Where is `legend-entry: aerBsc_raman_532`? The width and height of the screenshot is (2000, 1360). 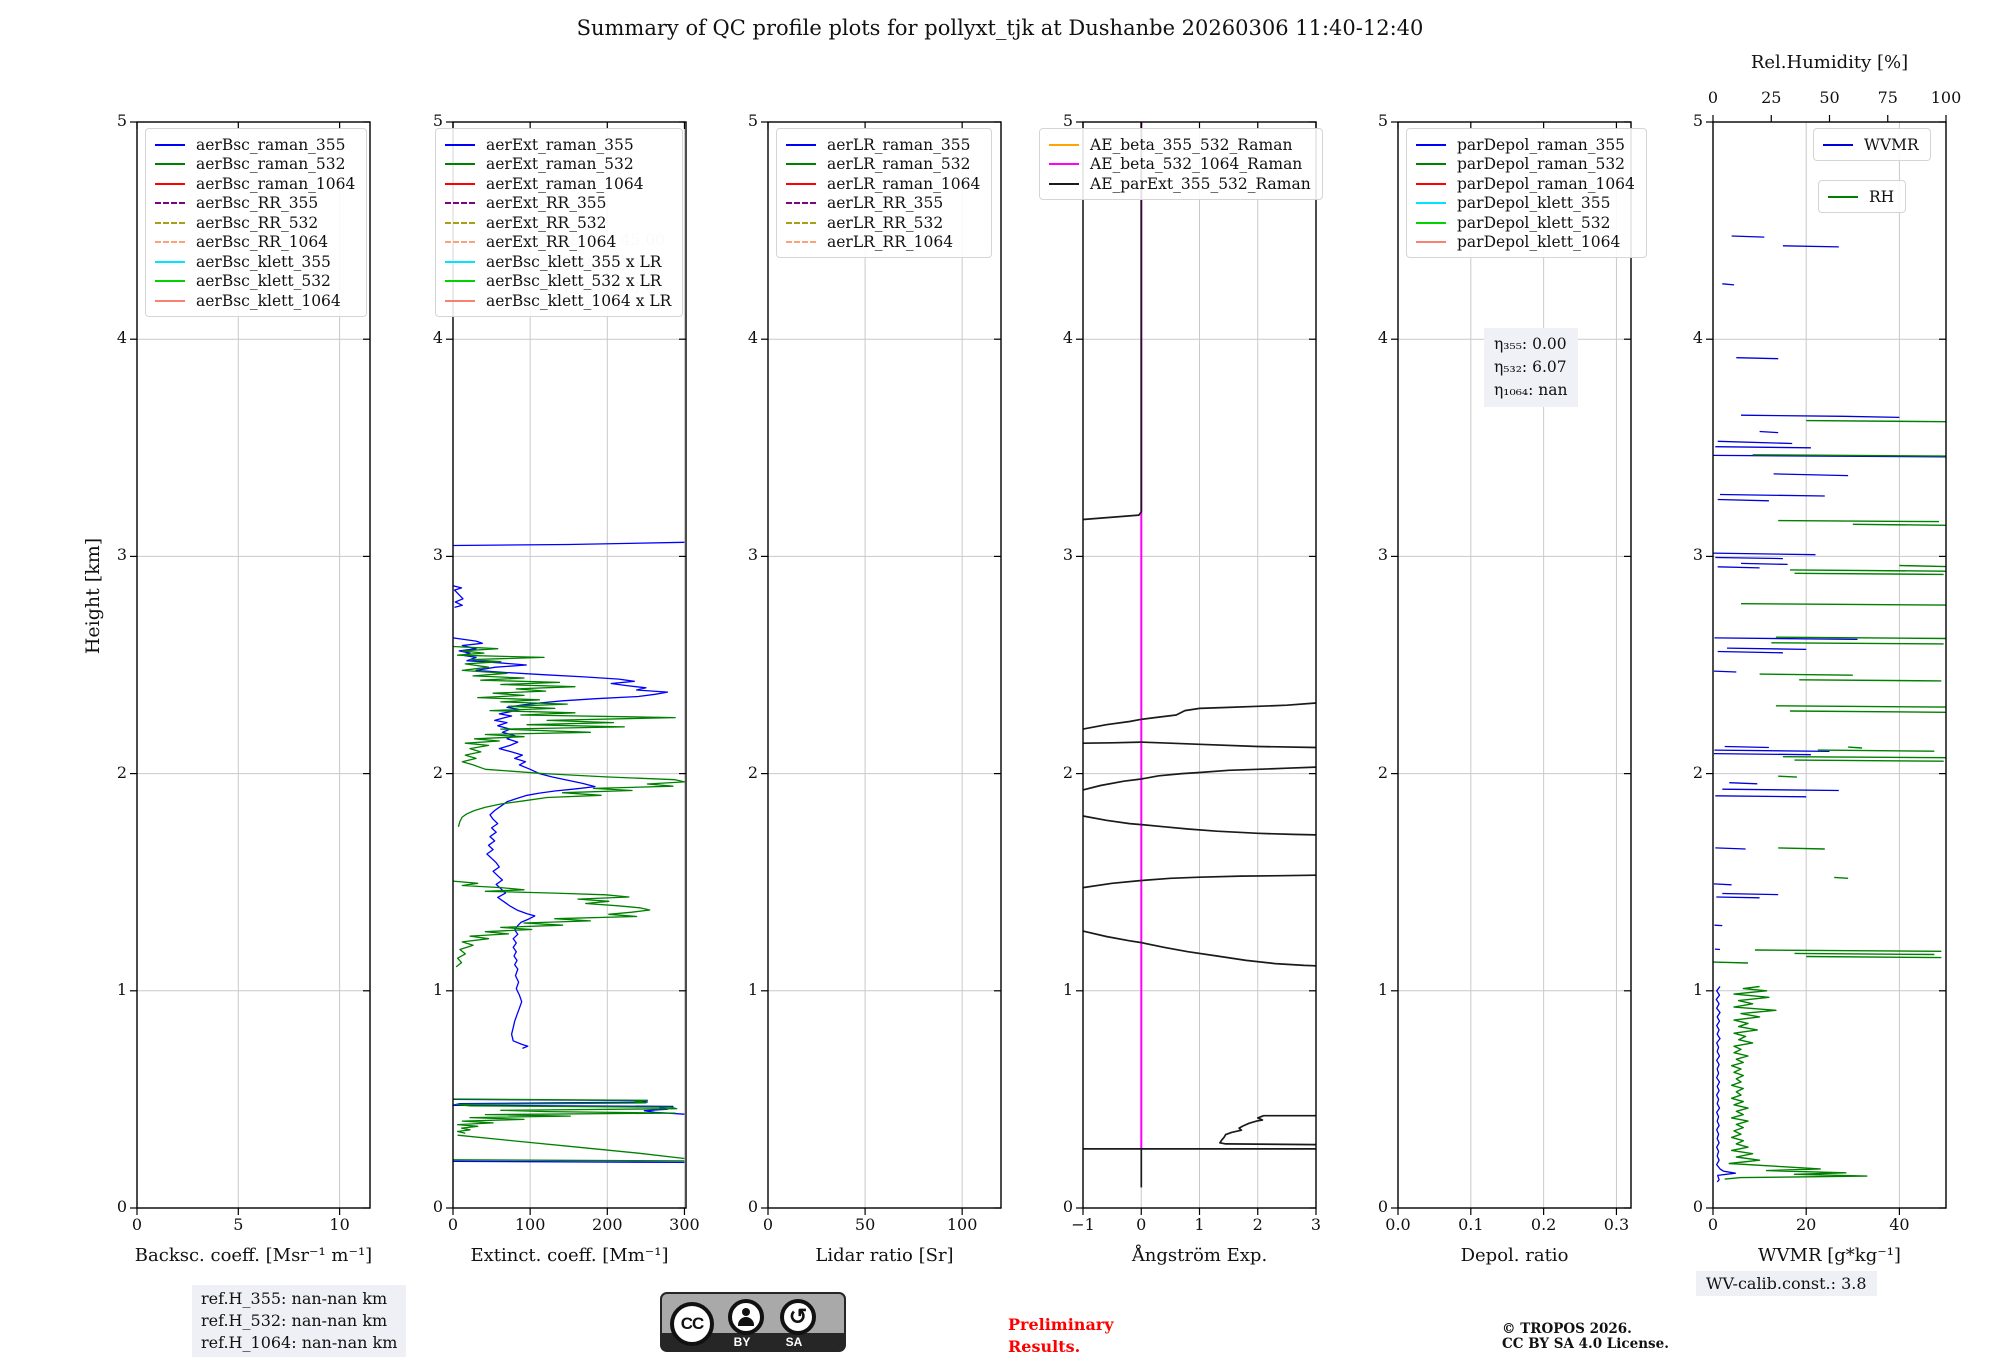
legend-entry: aerBsc_raman_532 is located at coordinates (255, 165).